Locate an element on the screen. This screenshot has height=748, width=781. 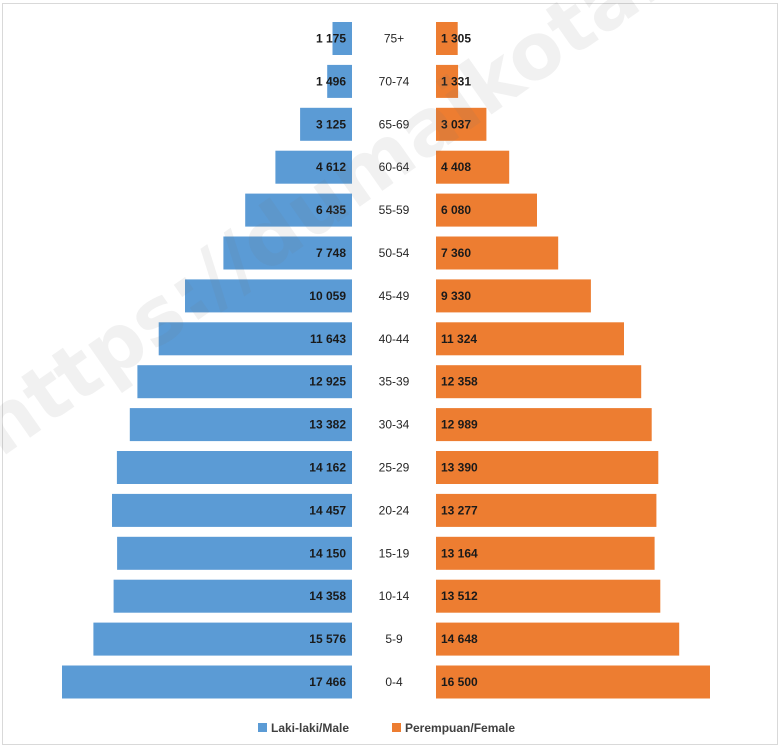
female-value-label: 13 512 is located at coordinates (459, 596).